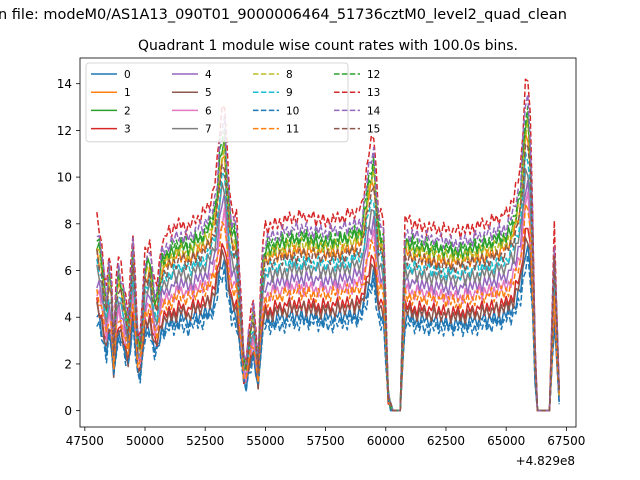 This screenshot has height=480, width=640. I want to click on legend-label-15: 15, so click(373, 130).